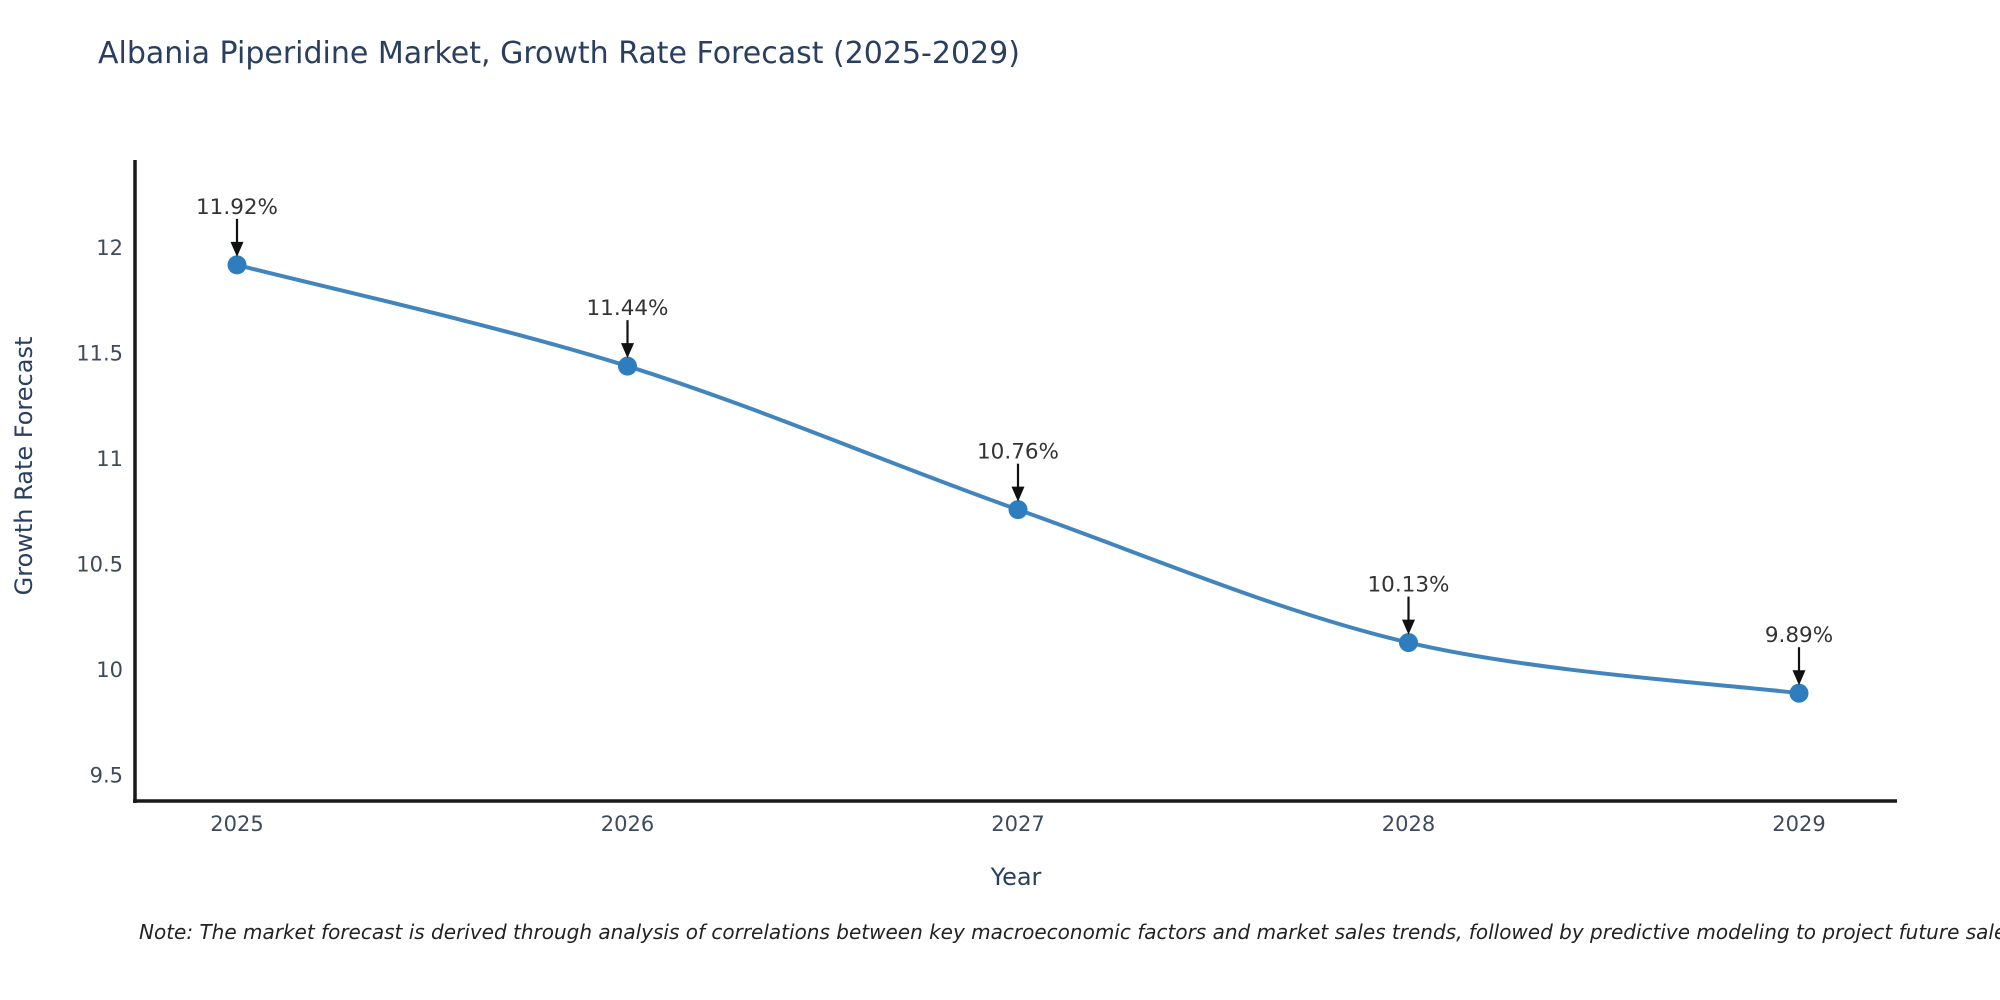 This screenshot has height=1000, width=2000. I want to click on y-tick-label: 11.5, so click(99, 354).